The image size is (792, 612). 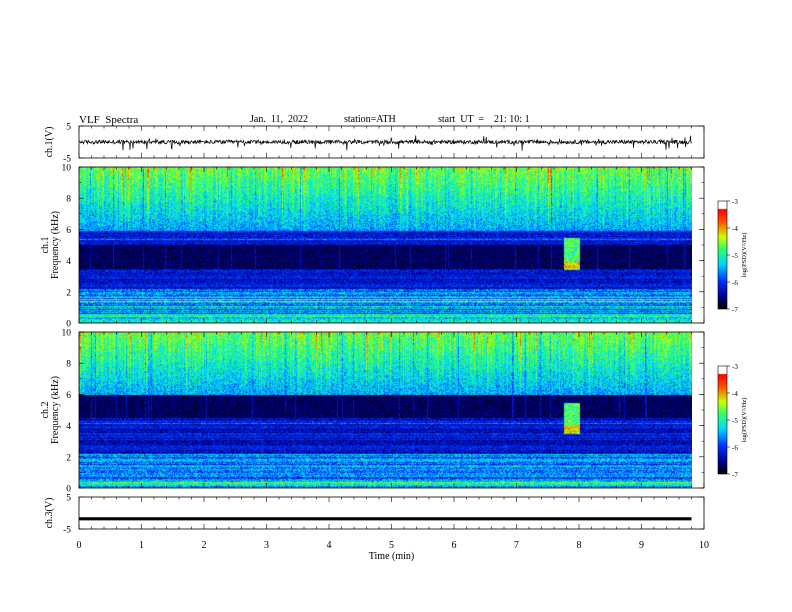 I want to click on ch1-waveform-line, so click(x=385, y=143).